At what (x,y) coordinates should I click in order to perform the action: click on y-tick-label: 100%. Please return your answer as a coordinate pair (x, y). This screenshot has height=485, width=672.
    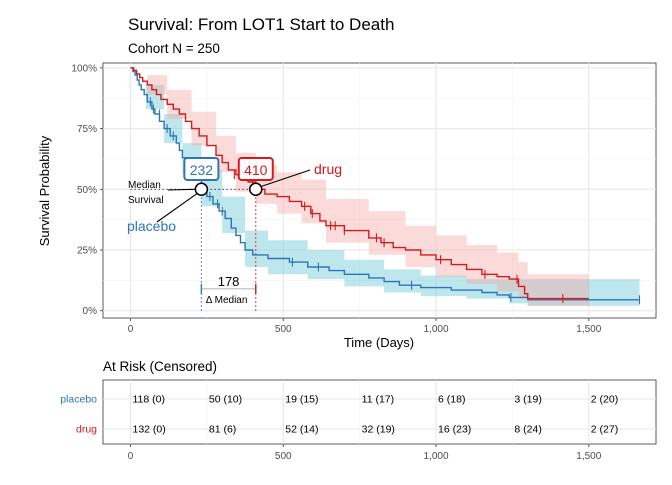
    Looking at the image, I should click on (84, 68).